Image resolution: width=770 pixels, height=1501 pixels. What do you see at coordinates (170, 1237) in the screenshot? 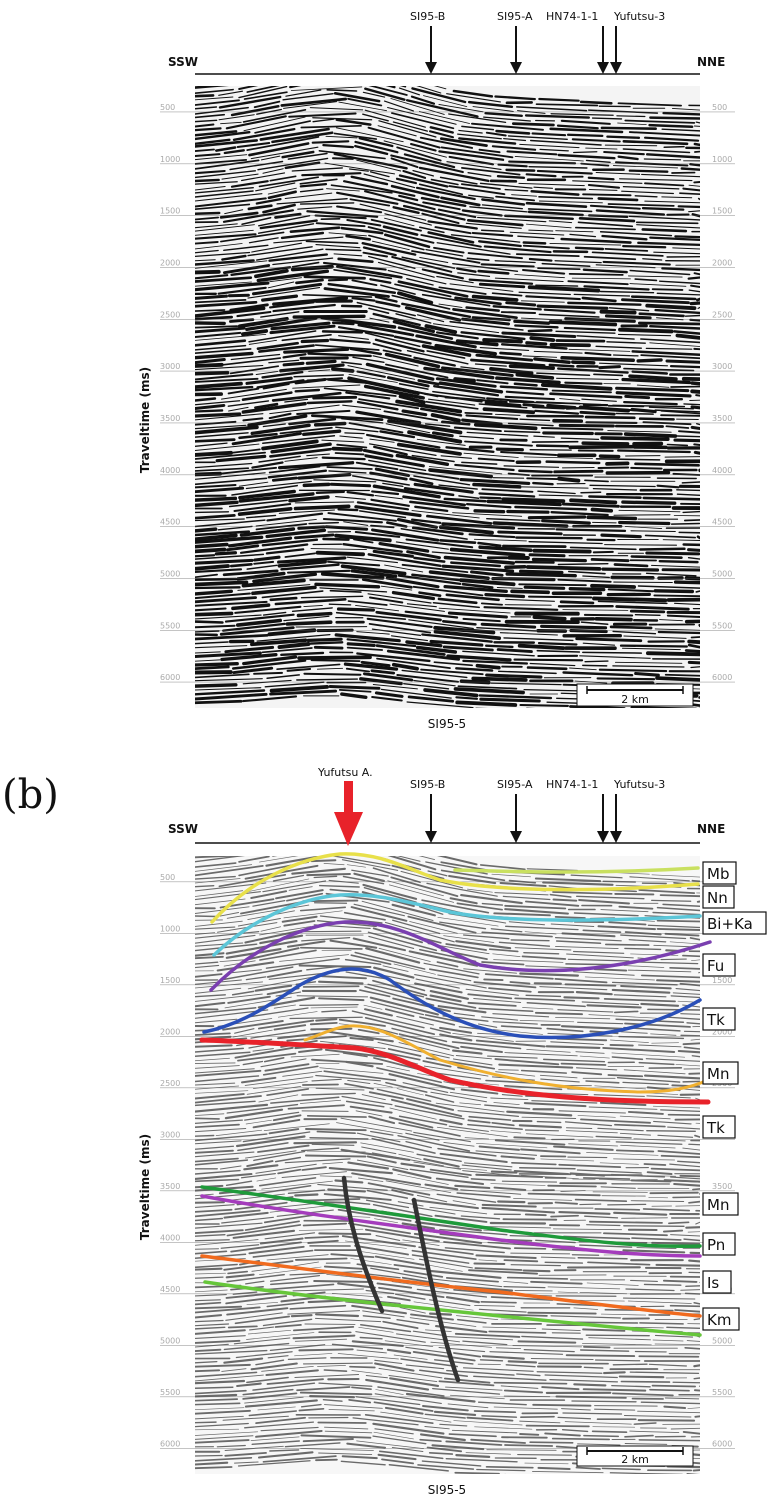
I see `time-tick-label: 4000` at bounding box center [170, 1237].